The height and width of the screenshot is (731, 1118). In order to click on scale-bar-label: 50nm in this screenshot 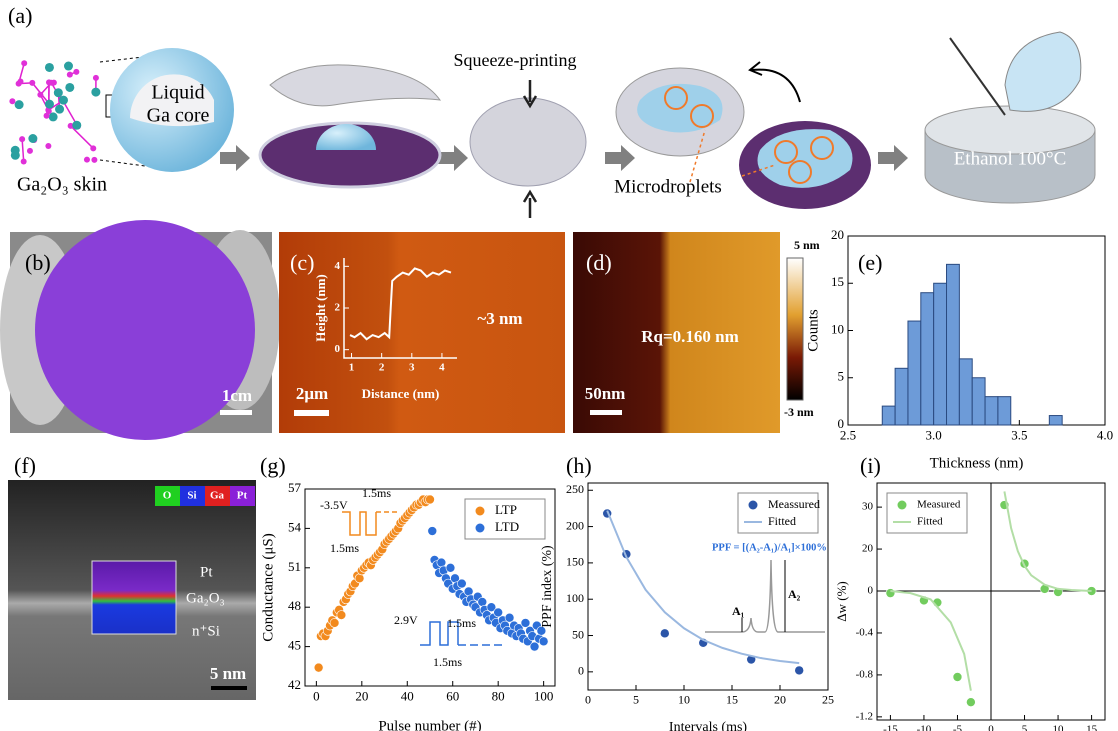, I will do `click(605, 393)`.